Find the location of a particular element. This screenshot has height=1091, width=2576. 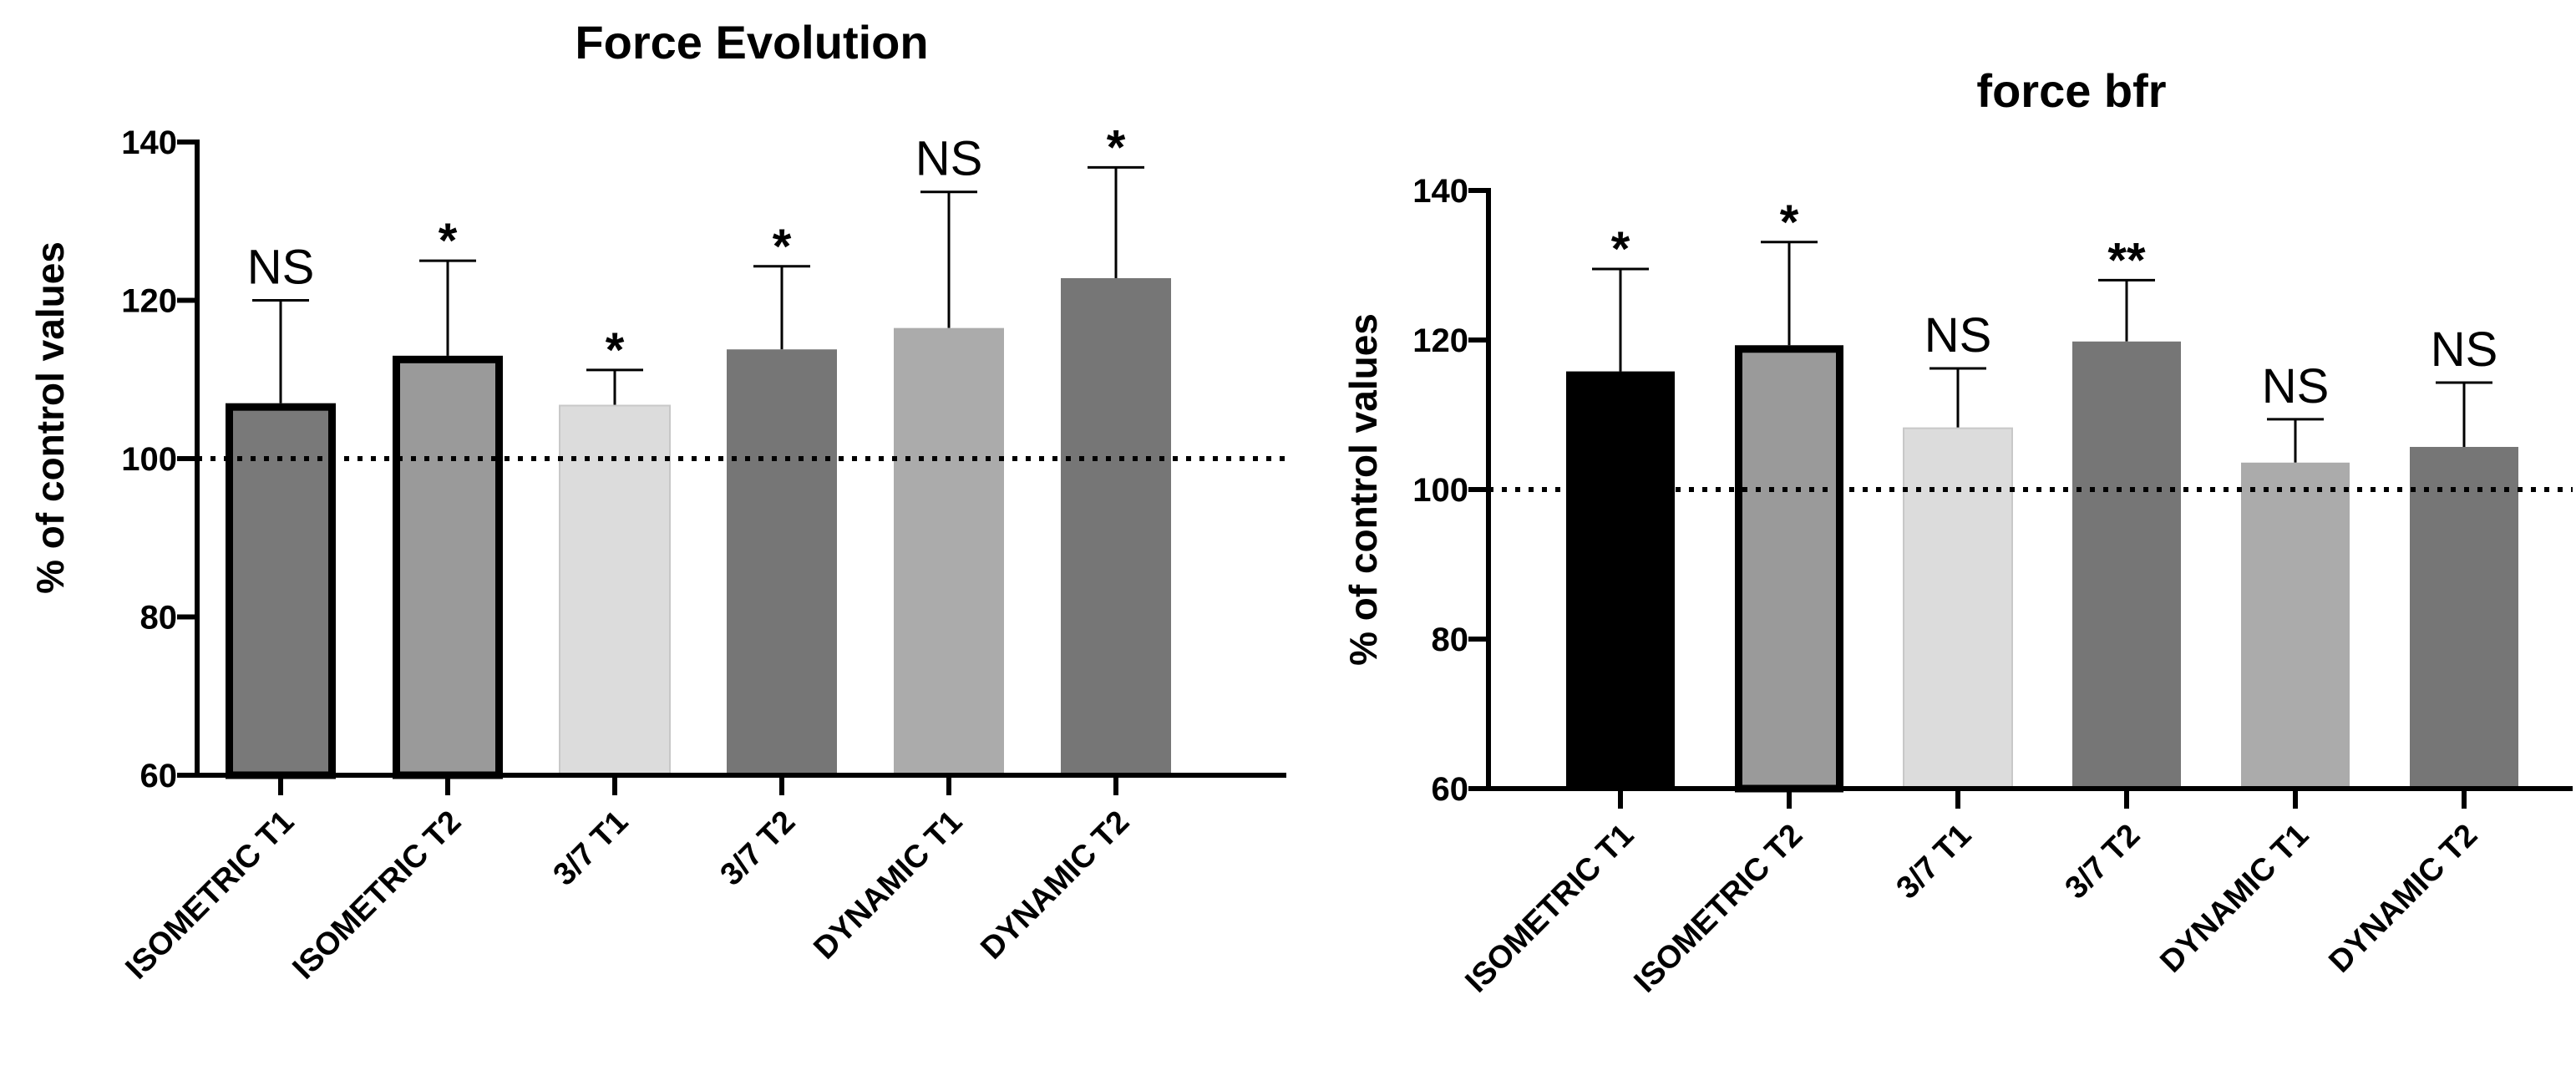

chart-title: force bfr is located at coordinates (2071, 90).